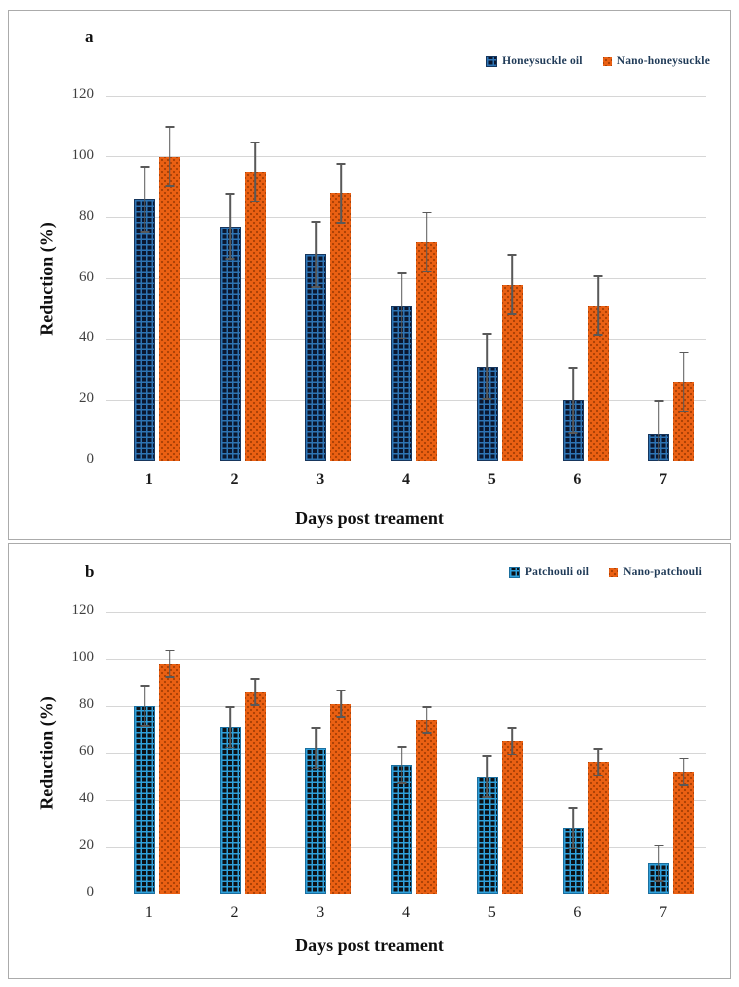  I want to click on y-tick-label: 40, so click(86, 798).